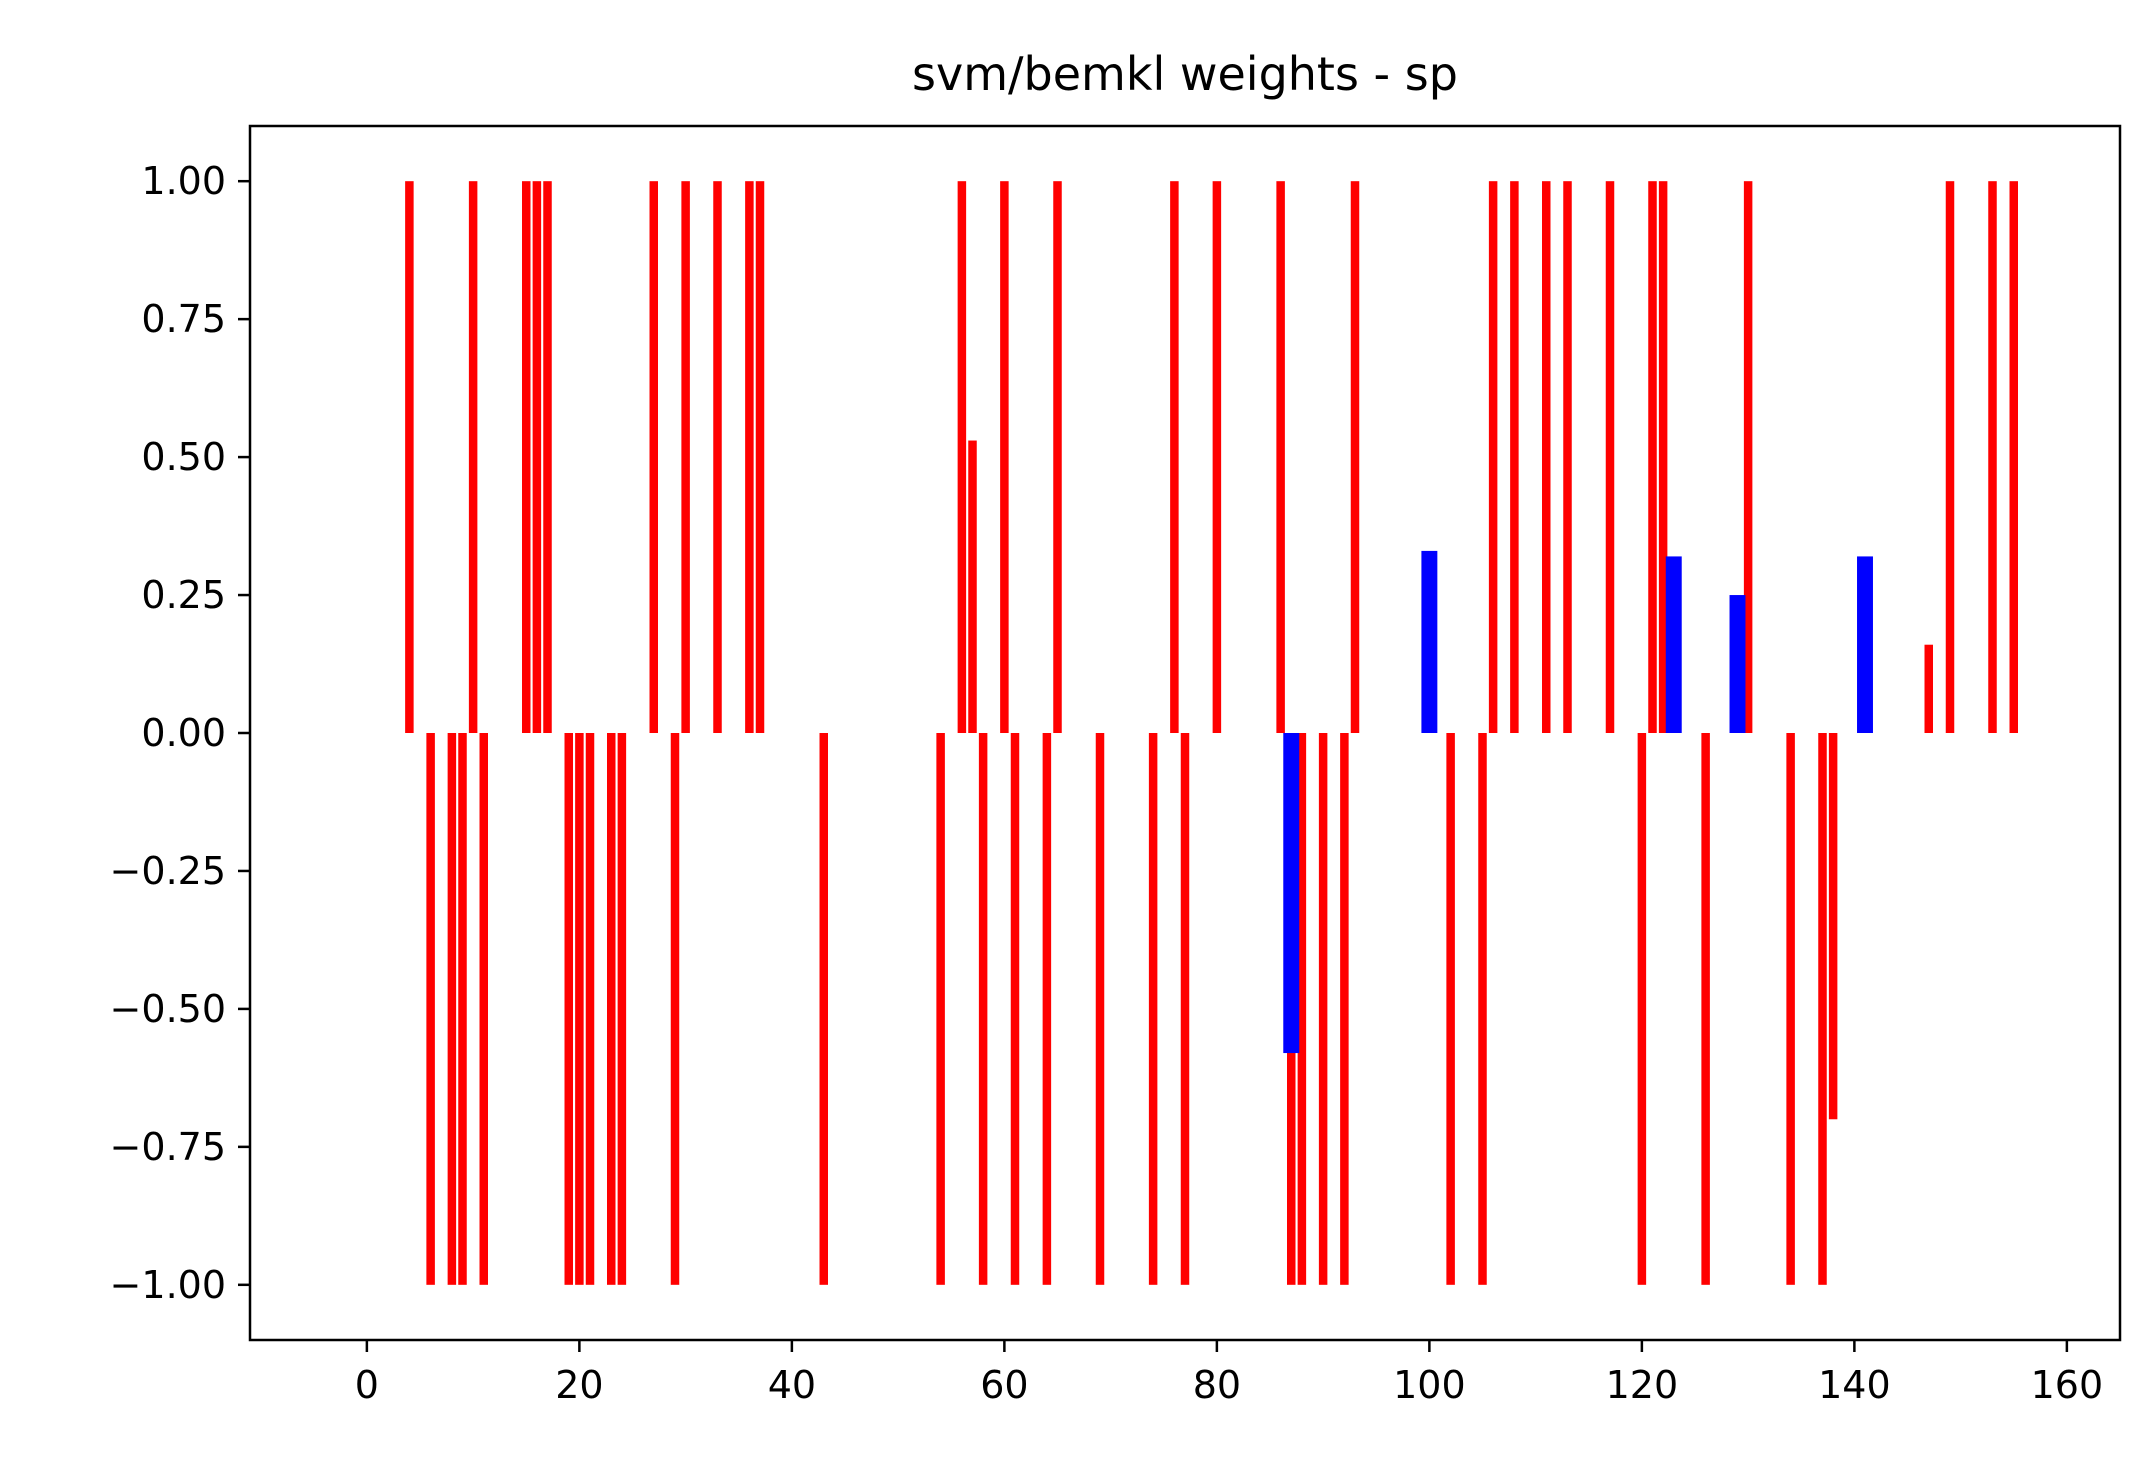 The width and height of the screenshot is (2152, 1466). What do you see at coordinates (1217, 1385) in the screenshot?
I see `x-tick-label: 80` at bounding box center [1217, 1385].